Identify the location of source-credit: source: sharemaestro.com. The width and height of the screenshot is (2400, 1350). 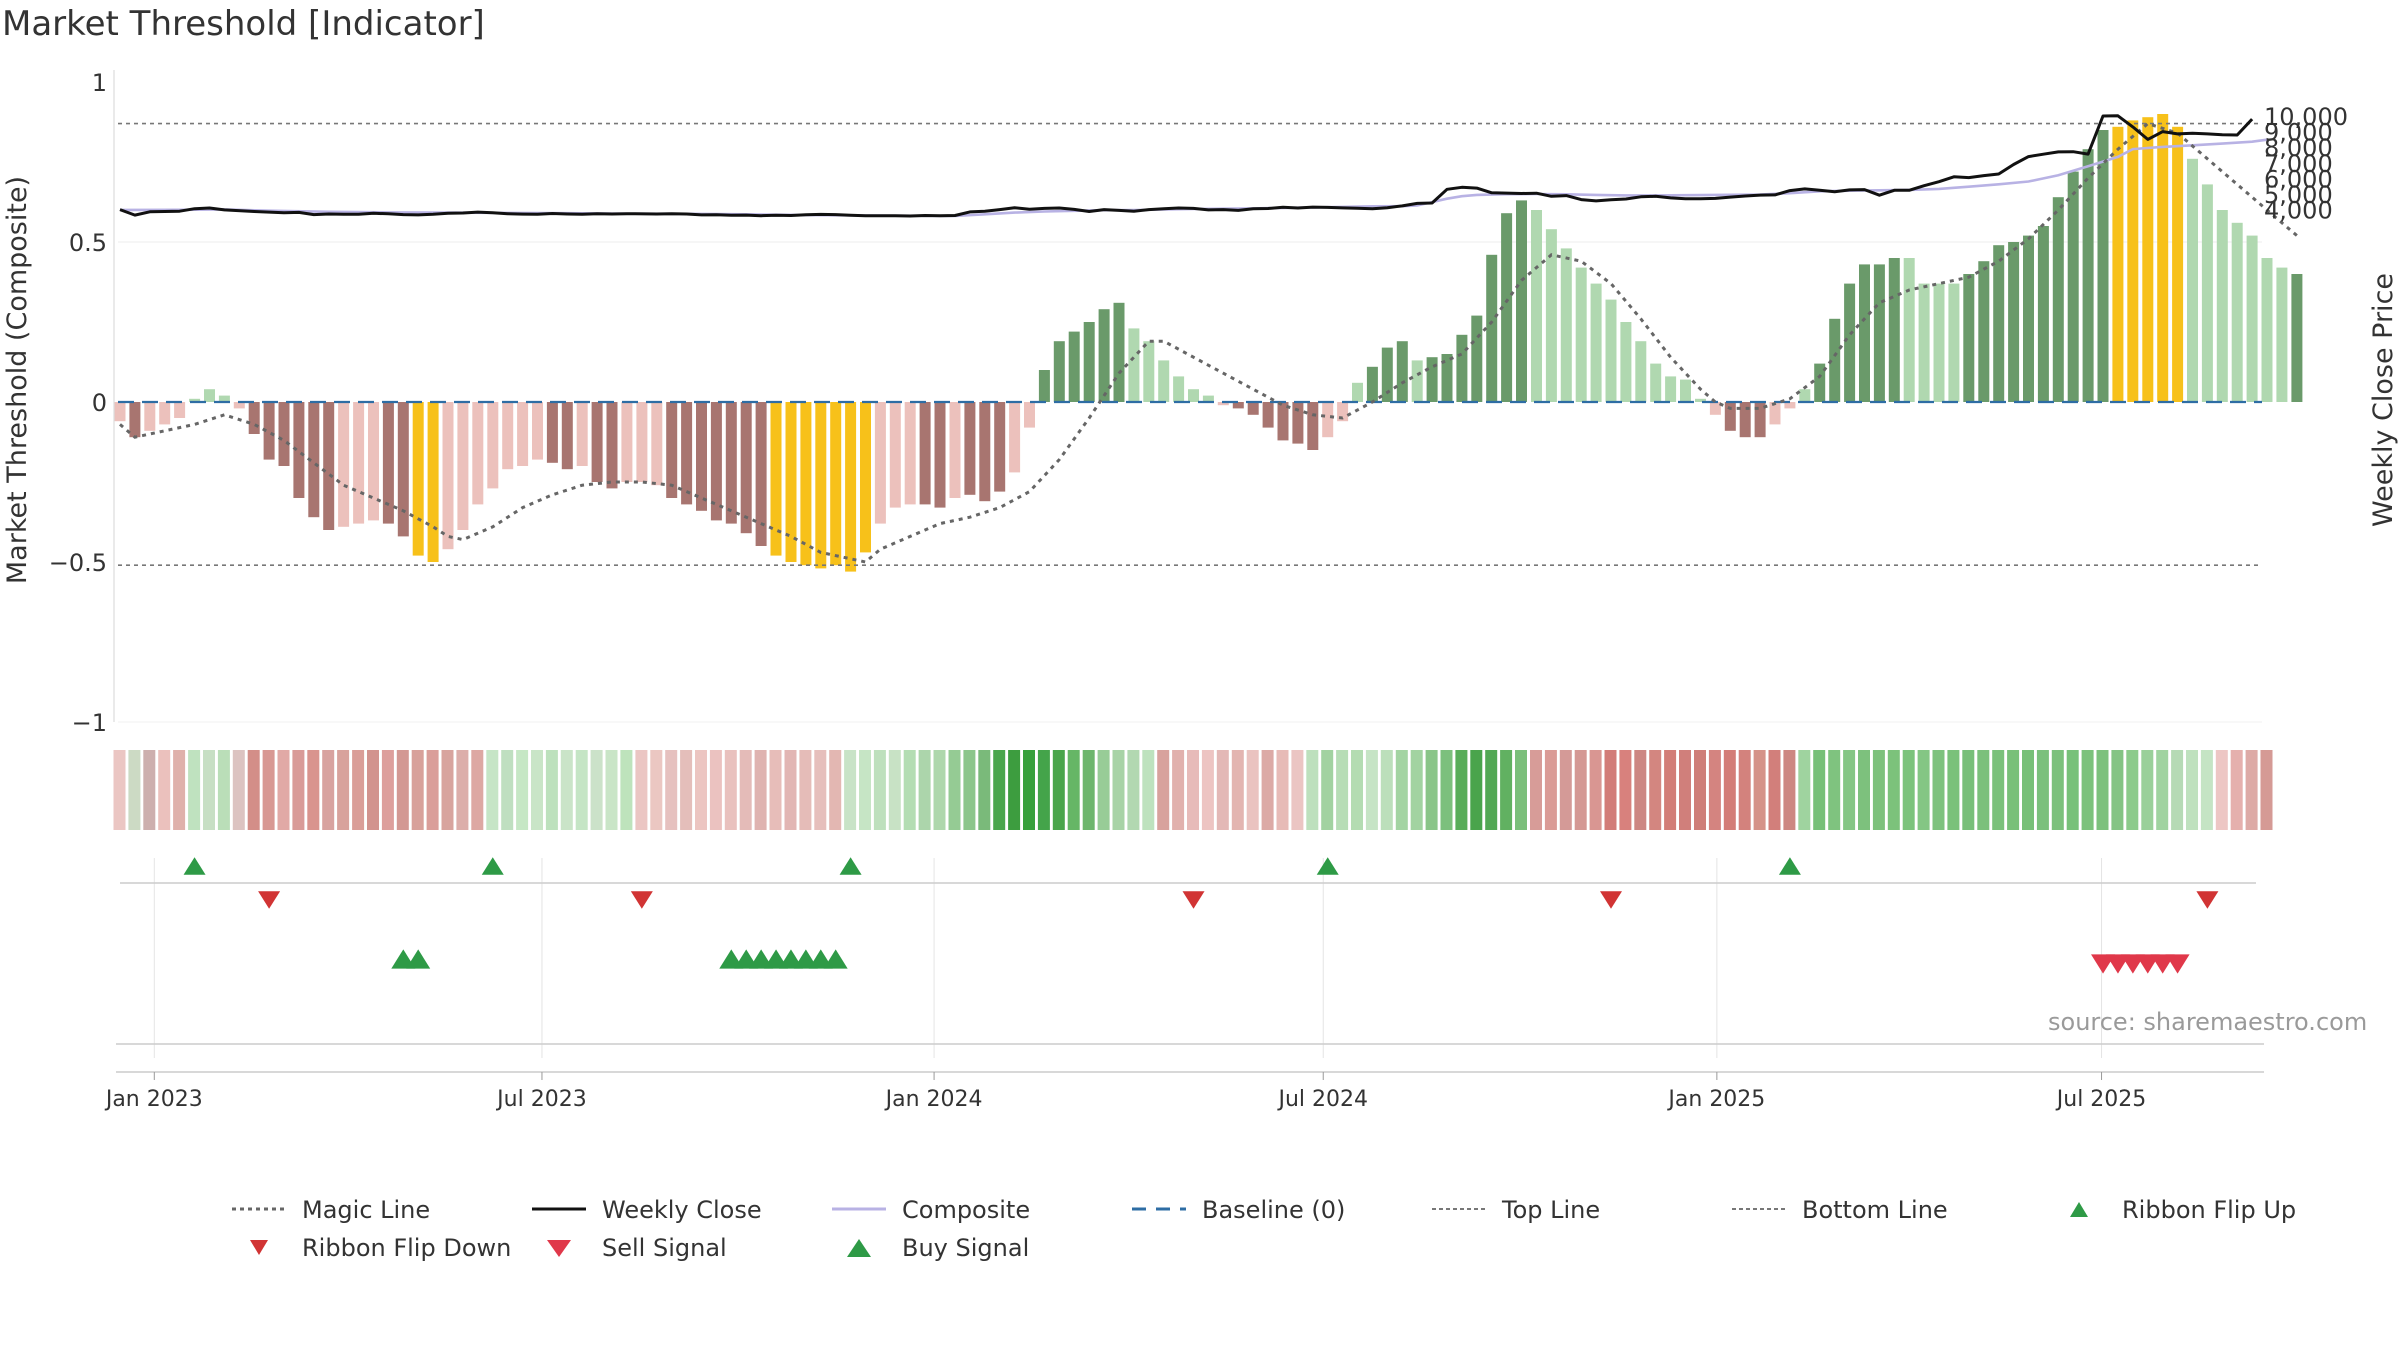
(2208, 1022).